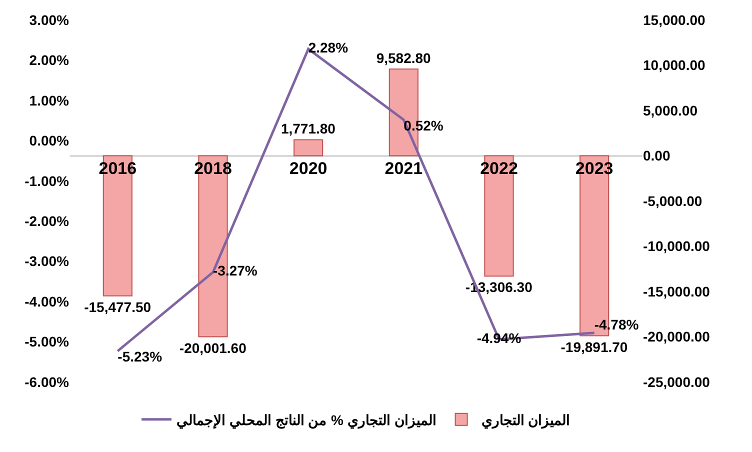 The image size is (752, 452). What do you see at coordinates (47, 221) in the screenshot?
I see `y-tick-label: -2.00%` at bounding box center [47, 221].